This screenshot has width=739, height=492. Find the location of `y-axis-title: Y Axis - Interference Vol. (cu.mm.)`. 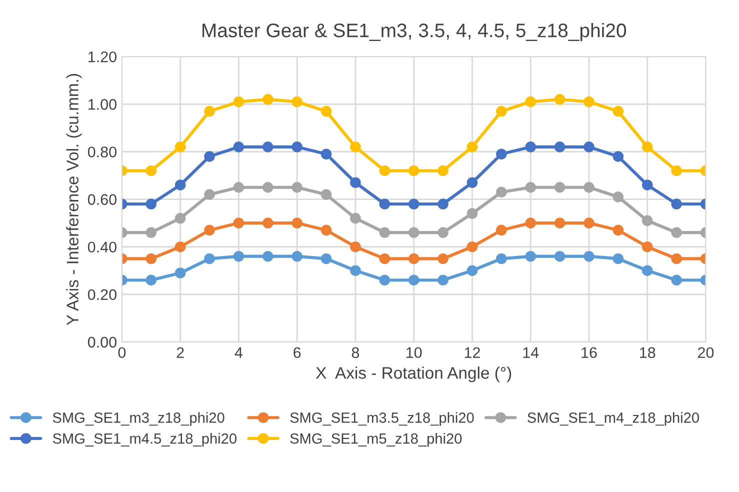

y-axis-title: Y Axis - Interference Vol. (cu.mm.) is located at coordinates (74, 200).